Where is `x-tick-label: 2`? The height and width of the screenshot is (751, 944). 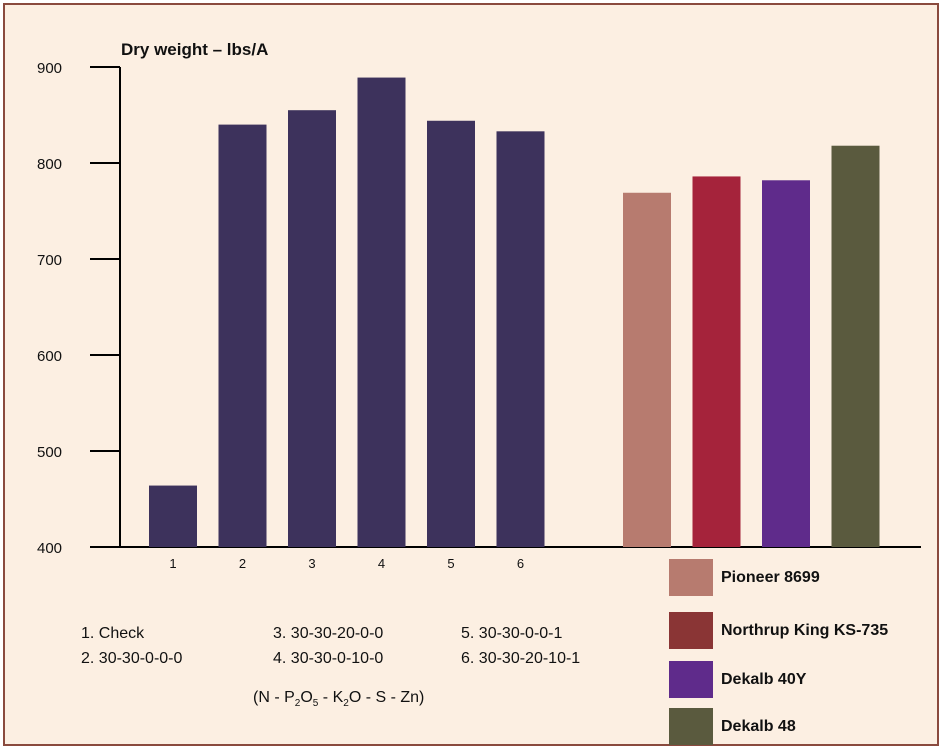 x-tick-label: 2 is located at coordinates (242, 563).